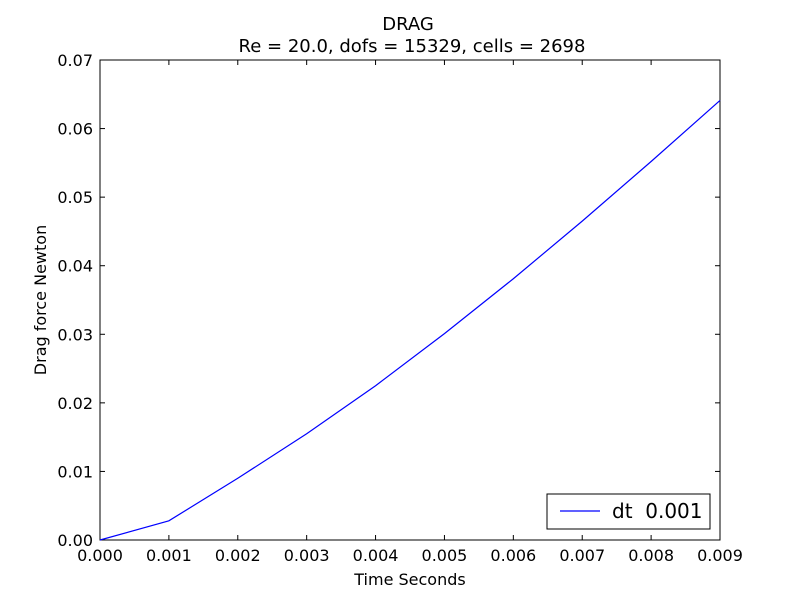  Describe the element at coordinates (75, 471) in the screenshot. I see `y-tick-label: 0.01` at that location.